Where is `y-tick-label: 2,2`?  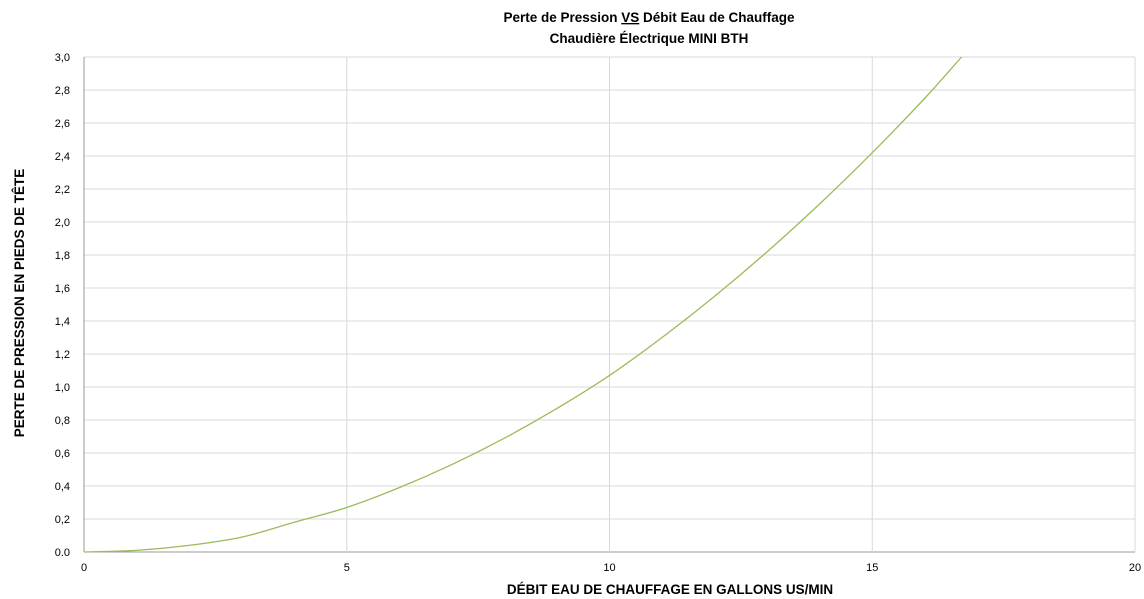
y-tick-label: 2,2 is located at coordinates (62, 190).